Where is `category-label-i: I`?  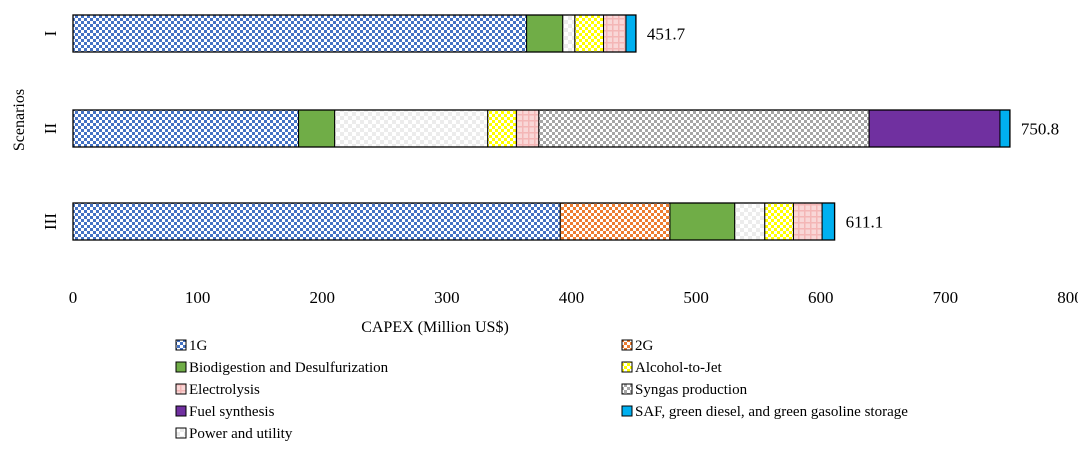 category-label-i: I is located at coordinates (50, 33).